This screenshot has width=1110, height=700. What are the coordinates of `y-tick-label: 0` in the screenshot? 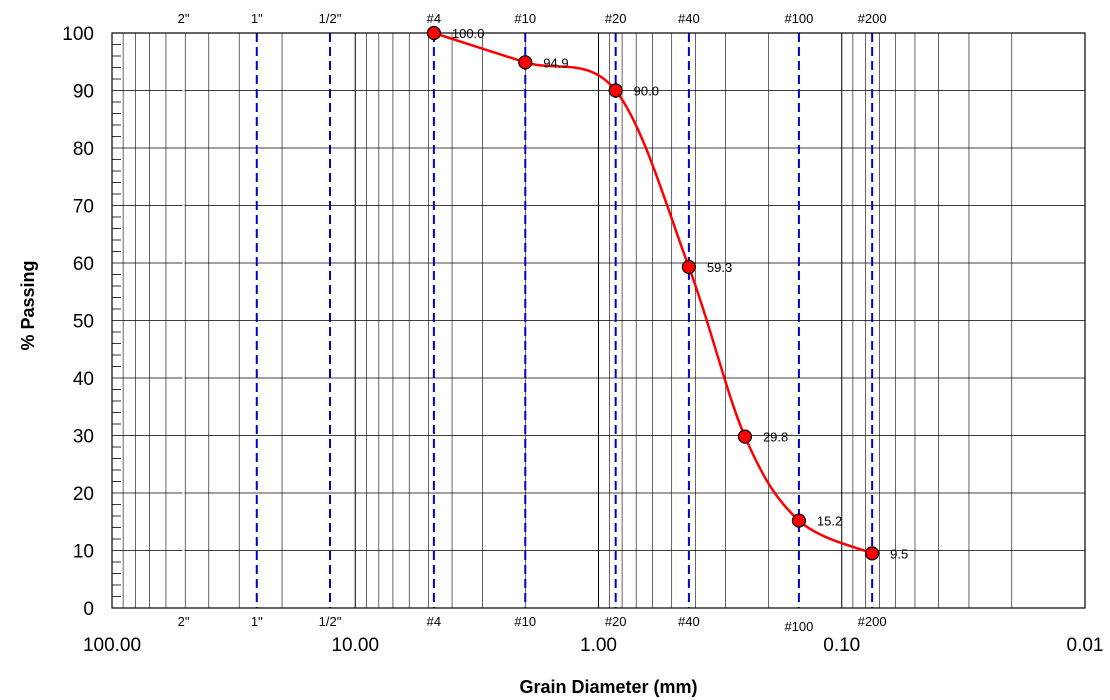 It's located at (88, 609).